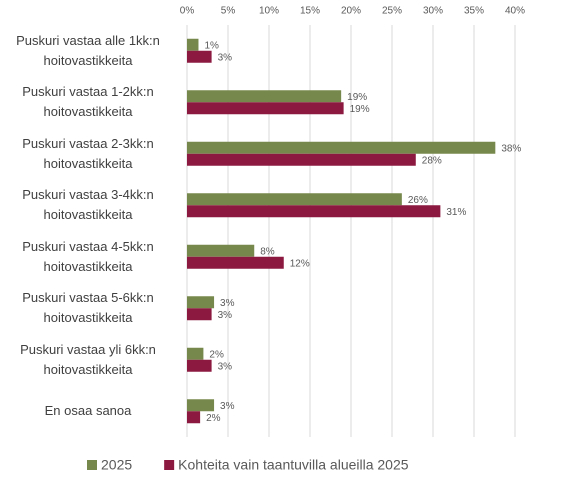  I want to click on x-tick-label: 15%, so click(310, 11).